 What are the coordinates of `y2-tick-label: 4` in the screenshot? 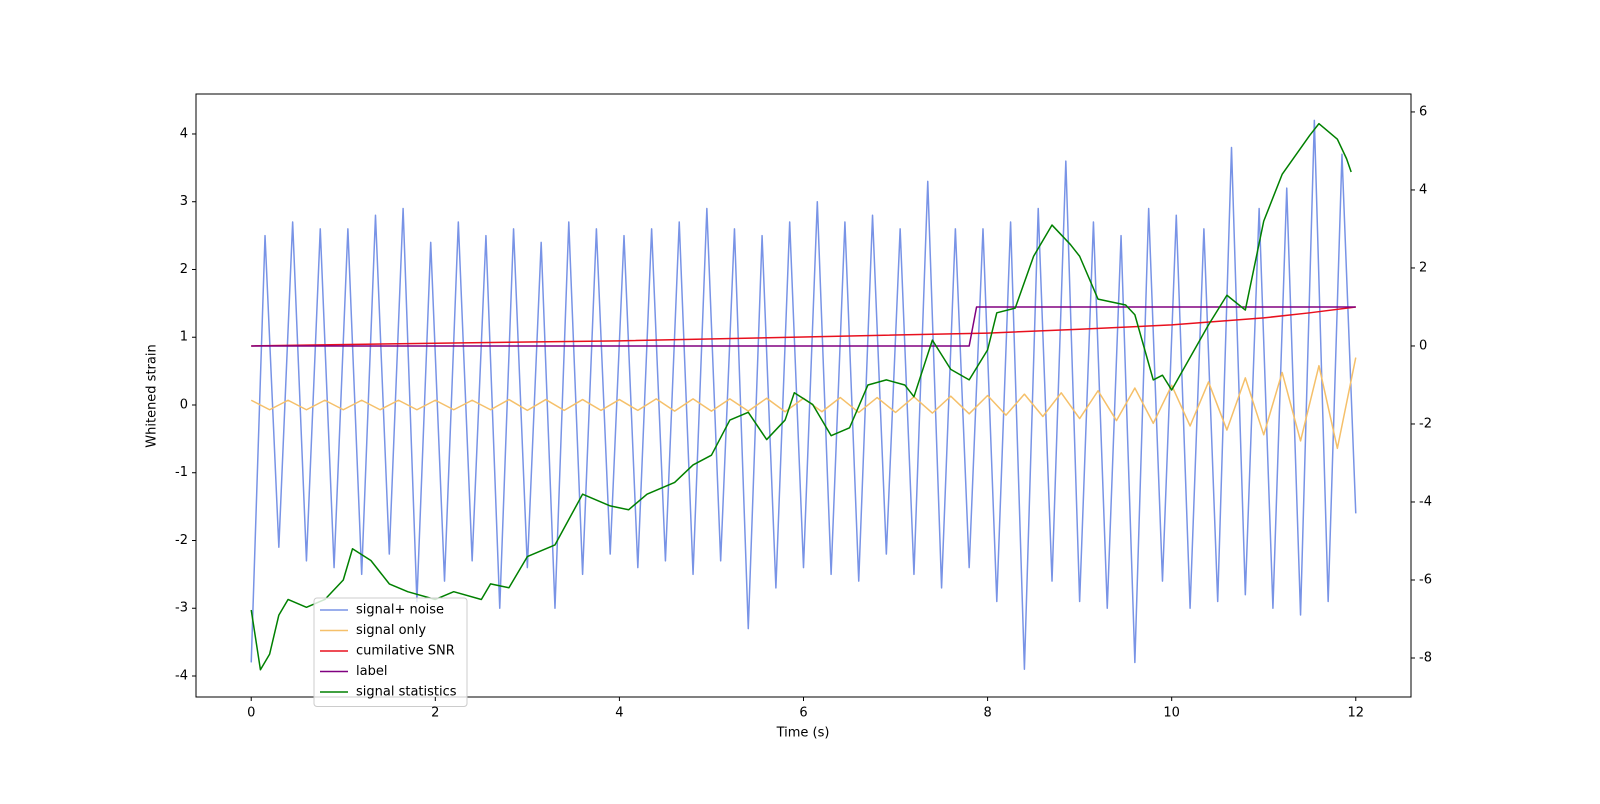 It's located at (1423, 189).